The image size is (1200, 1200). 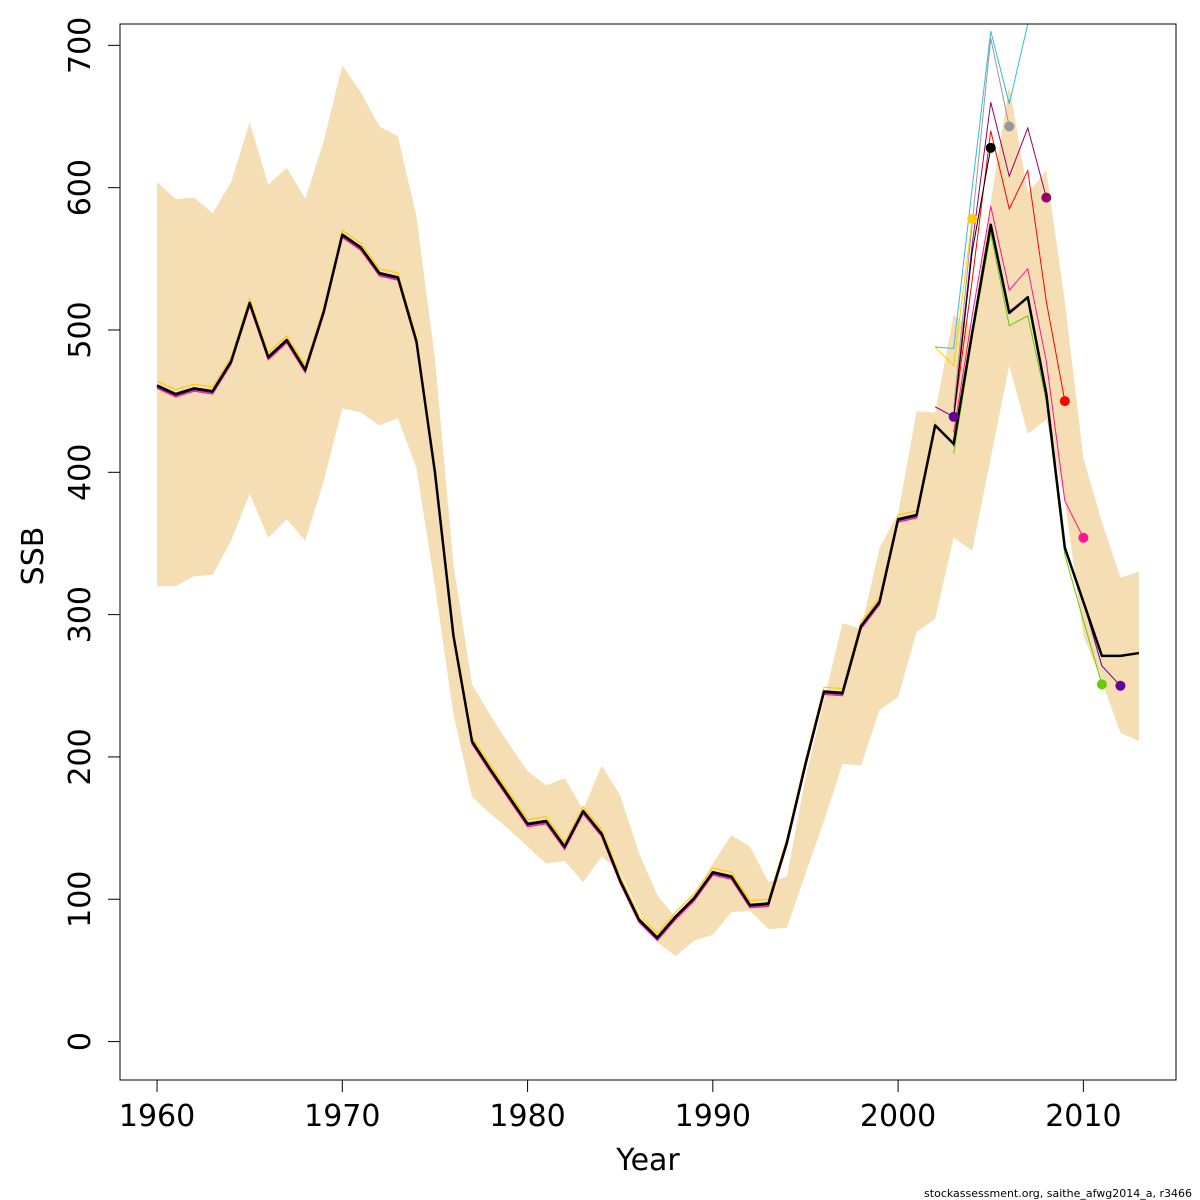 I want to click on peel-point-2011, so click(x=1101, y=684).